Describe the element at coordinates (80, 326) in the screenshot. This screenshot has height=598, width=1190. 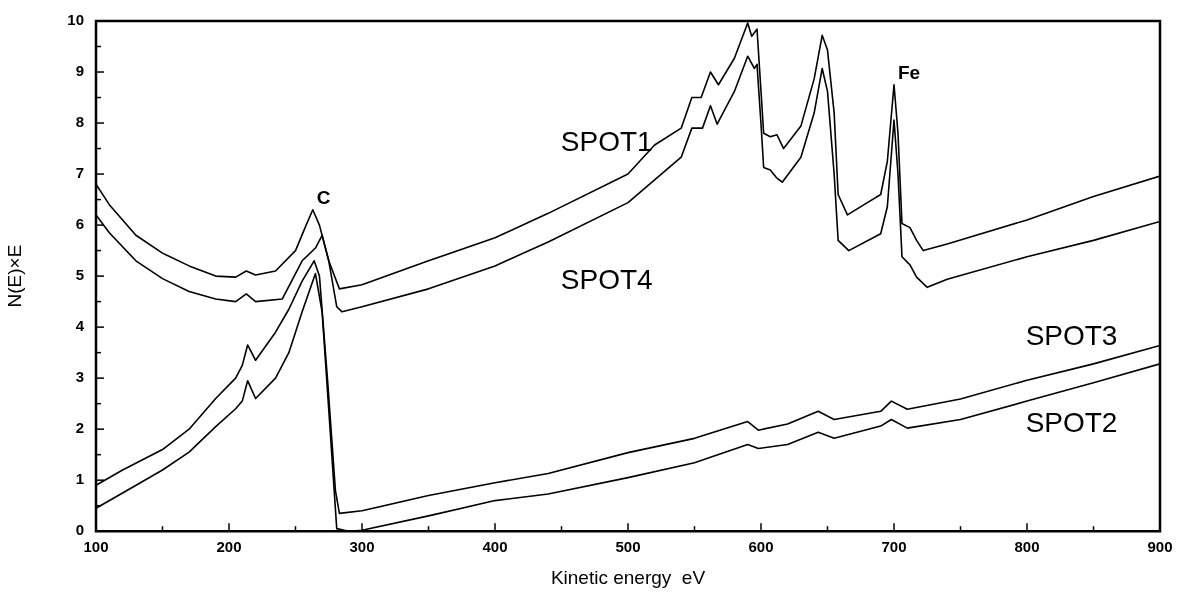
I see `y-tick-label: 4` at that location.